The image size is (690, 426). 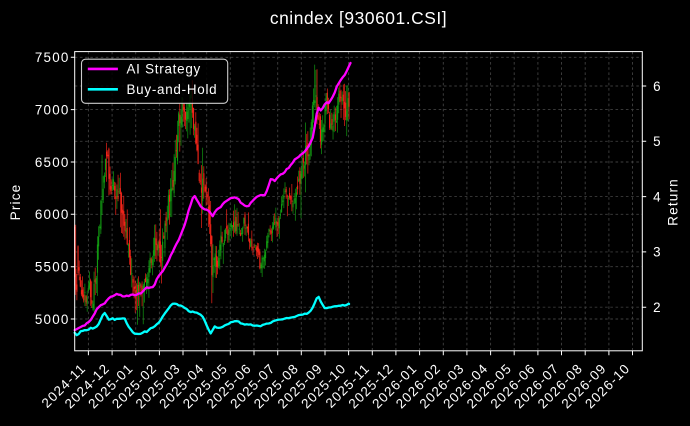 What do you see at coordinates (172, 89) in the screenshot?
I see `svg-text: Buy-and-Hold` at bounding box center [172, 89].